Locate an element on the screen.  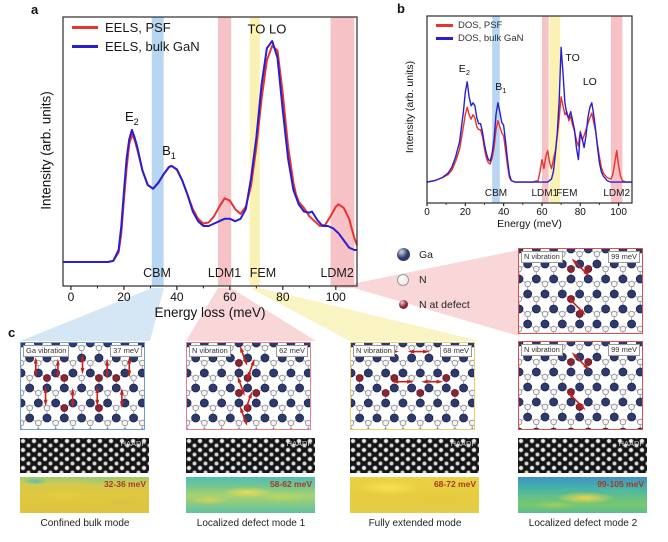
band-label-ldm1: LDM1 is located at coordinates (544, 193).